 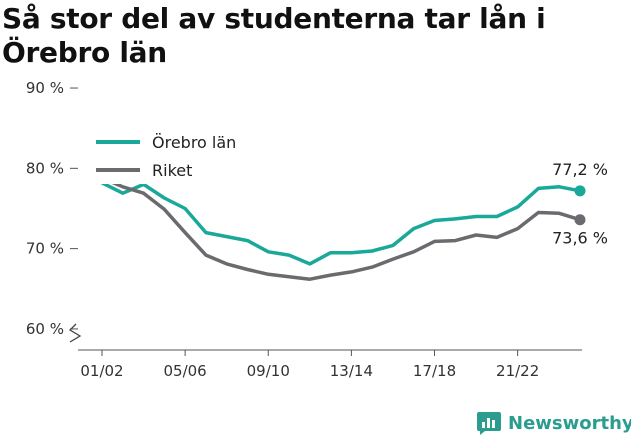 What do you see at coordinates (45, 168) in the screenshot?
I see `y-tick-label: 80 %` at bounding box center [45, 168].